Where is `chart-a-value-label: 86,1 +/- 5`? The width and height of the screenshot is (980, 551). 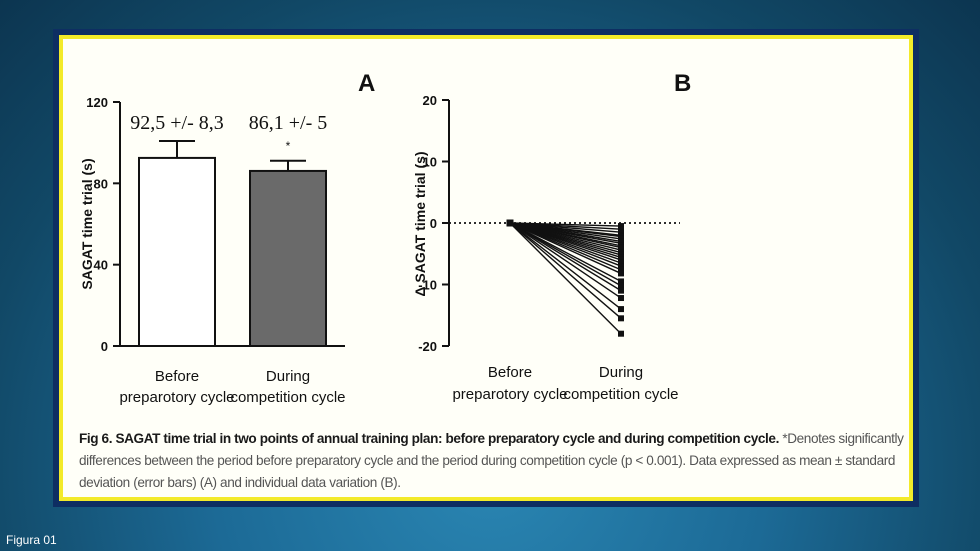
chart-a-value-label: 86,1 +/- 5 is located at coordinates (288, 123).